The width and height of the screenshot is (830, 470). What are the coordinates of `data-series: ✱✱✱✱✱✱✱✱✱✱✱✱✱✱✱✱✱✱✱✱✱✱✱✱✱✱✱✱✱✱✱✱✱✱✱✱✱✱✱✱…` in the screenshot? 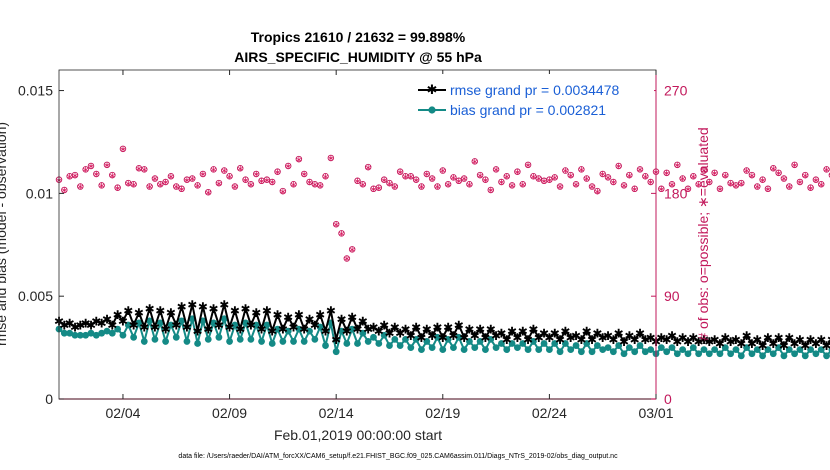 It's located at (442, 329).